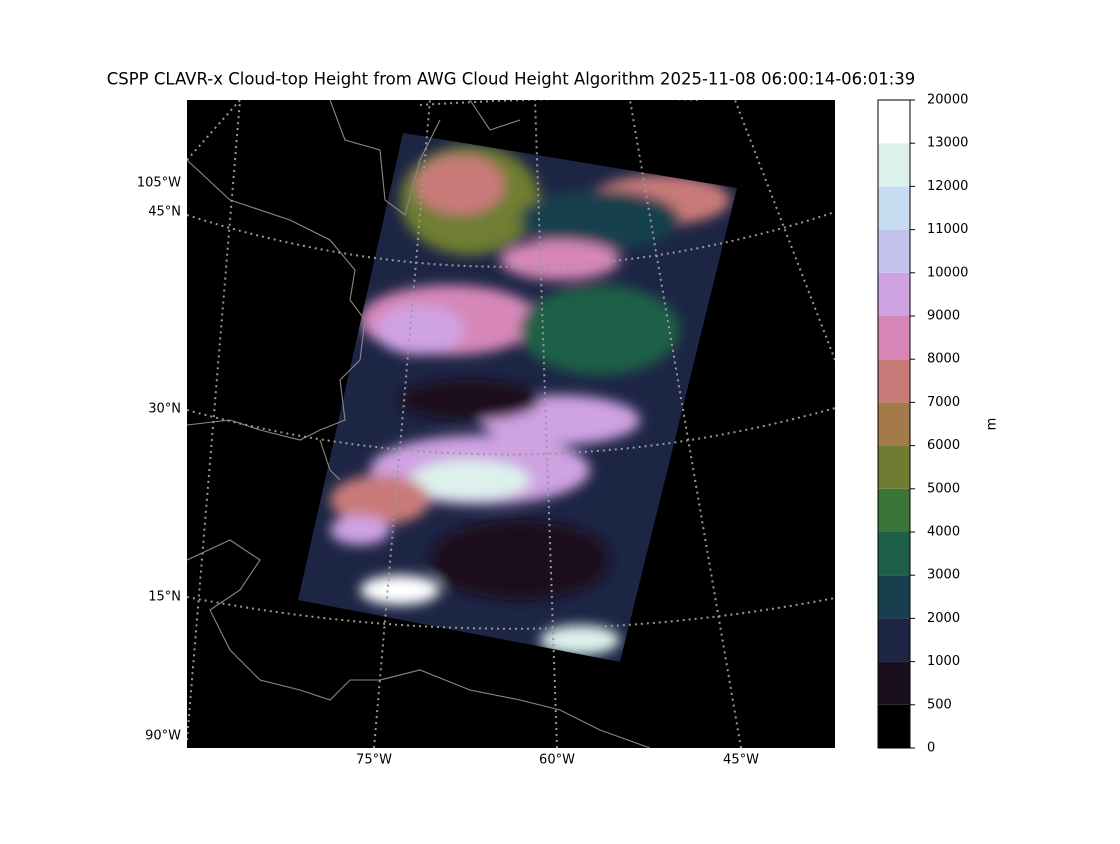 Image resolution: width=1120 pixels, height=844 pixels. I want to click on colorbar-tick-label: 9000, so click(943, 316).